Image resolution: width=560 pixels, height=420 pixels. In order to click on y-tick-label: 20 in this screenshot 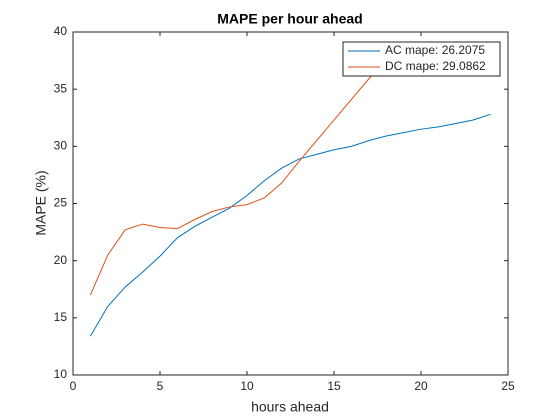, I will do `click(61, 260)`.